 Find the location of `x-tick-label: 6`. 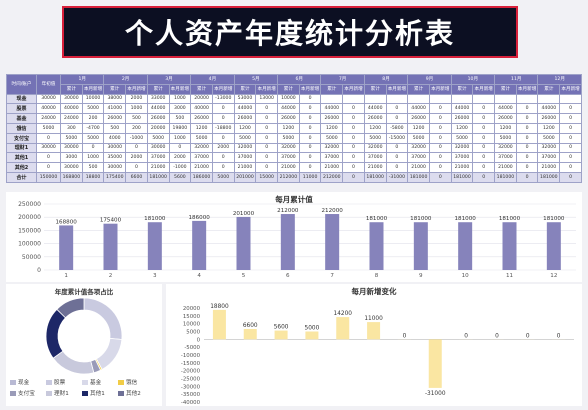

x-tick-label: 6 is located at coordinates (288, 276).